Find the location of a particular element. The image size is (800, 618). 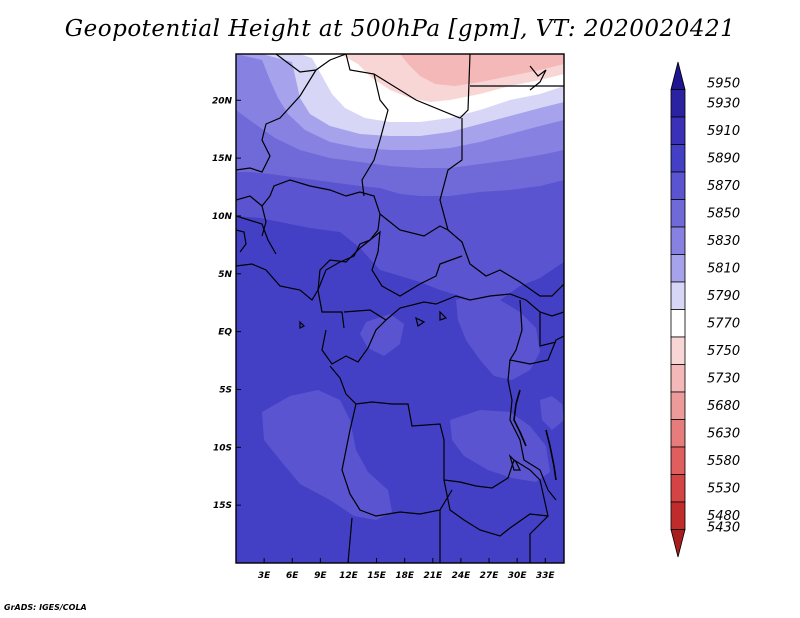

software-credit: GrADS: IGES/COLA is located at coordinates (45, 607).